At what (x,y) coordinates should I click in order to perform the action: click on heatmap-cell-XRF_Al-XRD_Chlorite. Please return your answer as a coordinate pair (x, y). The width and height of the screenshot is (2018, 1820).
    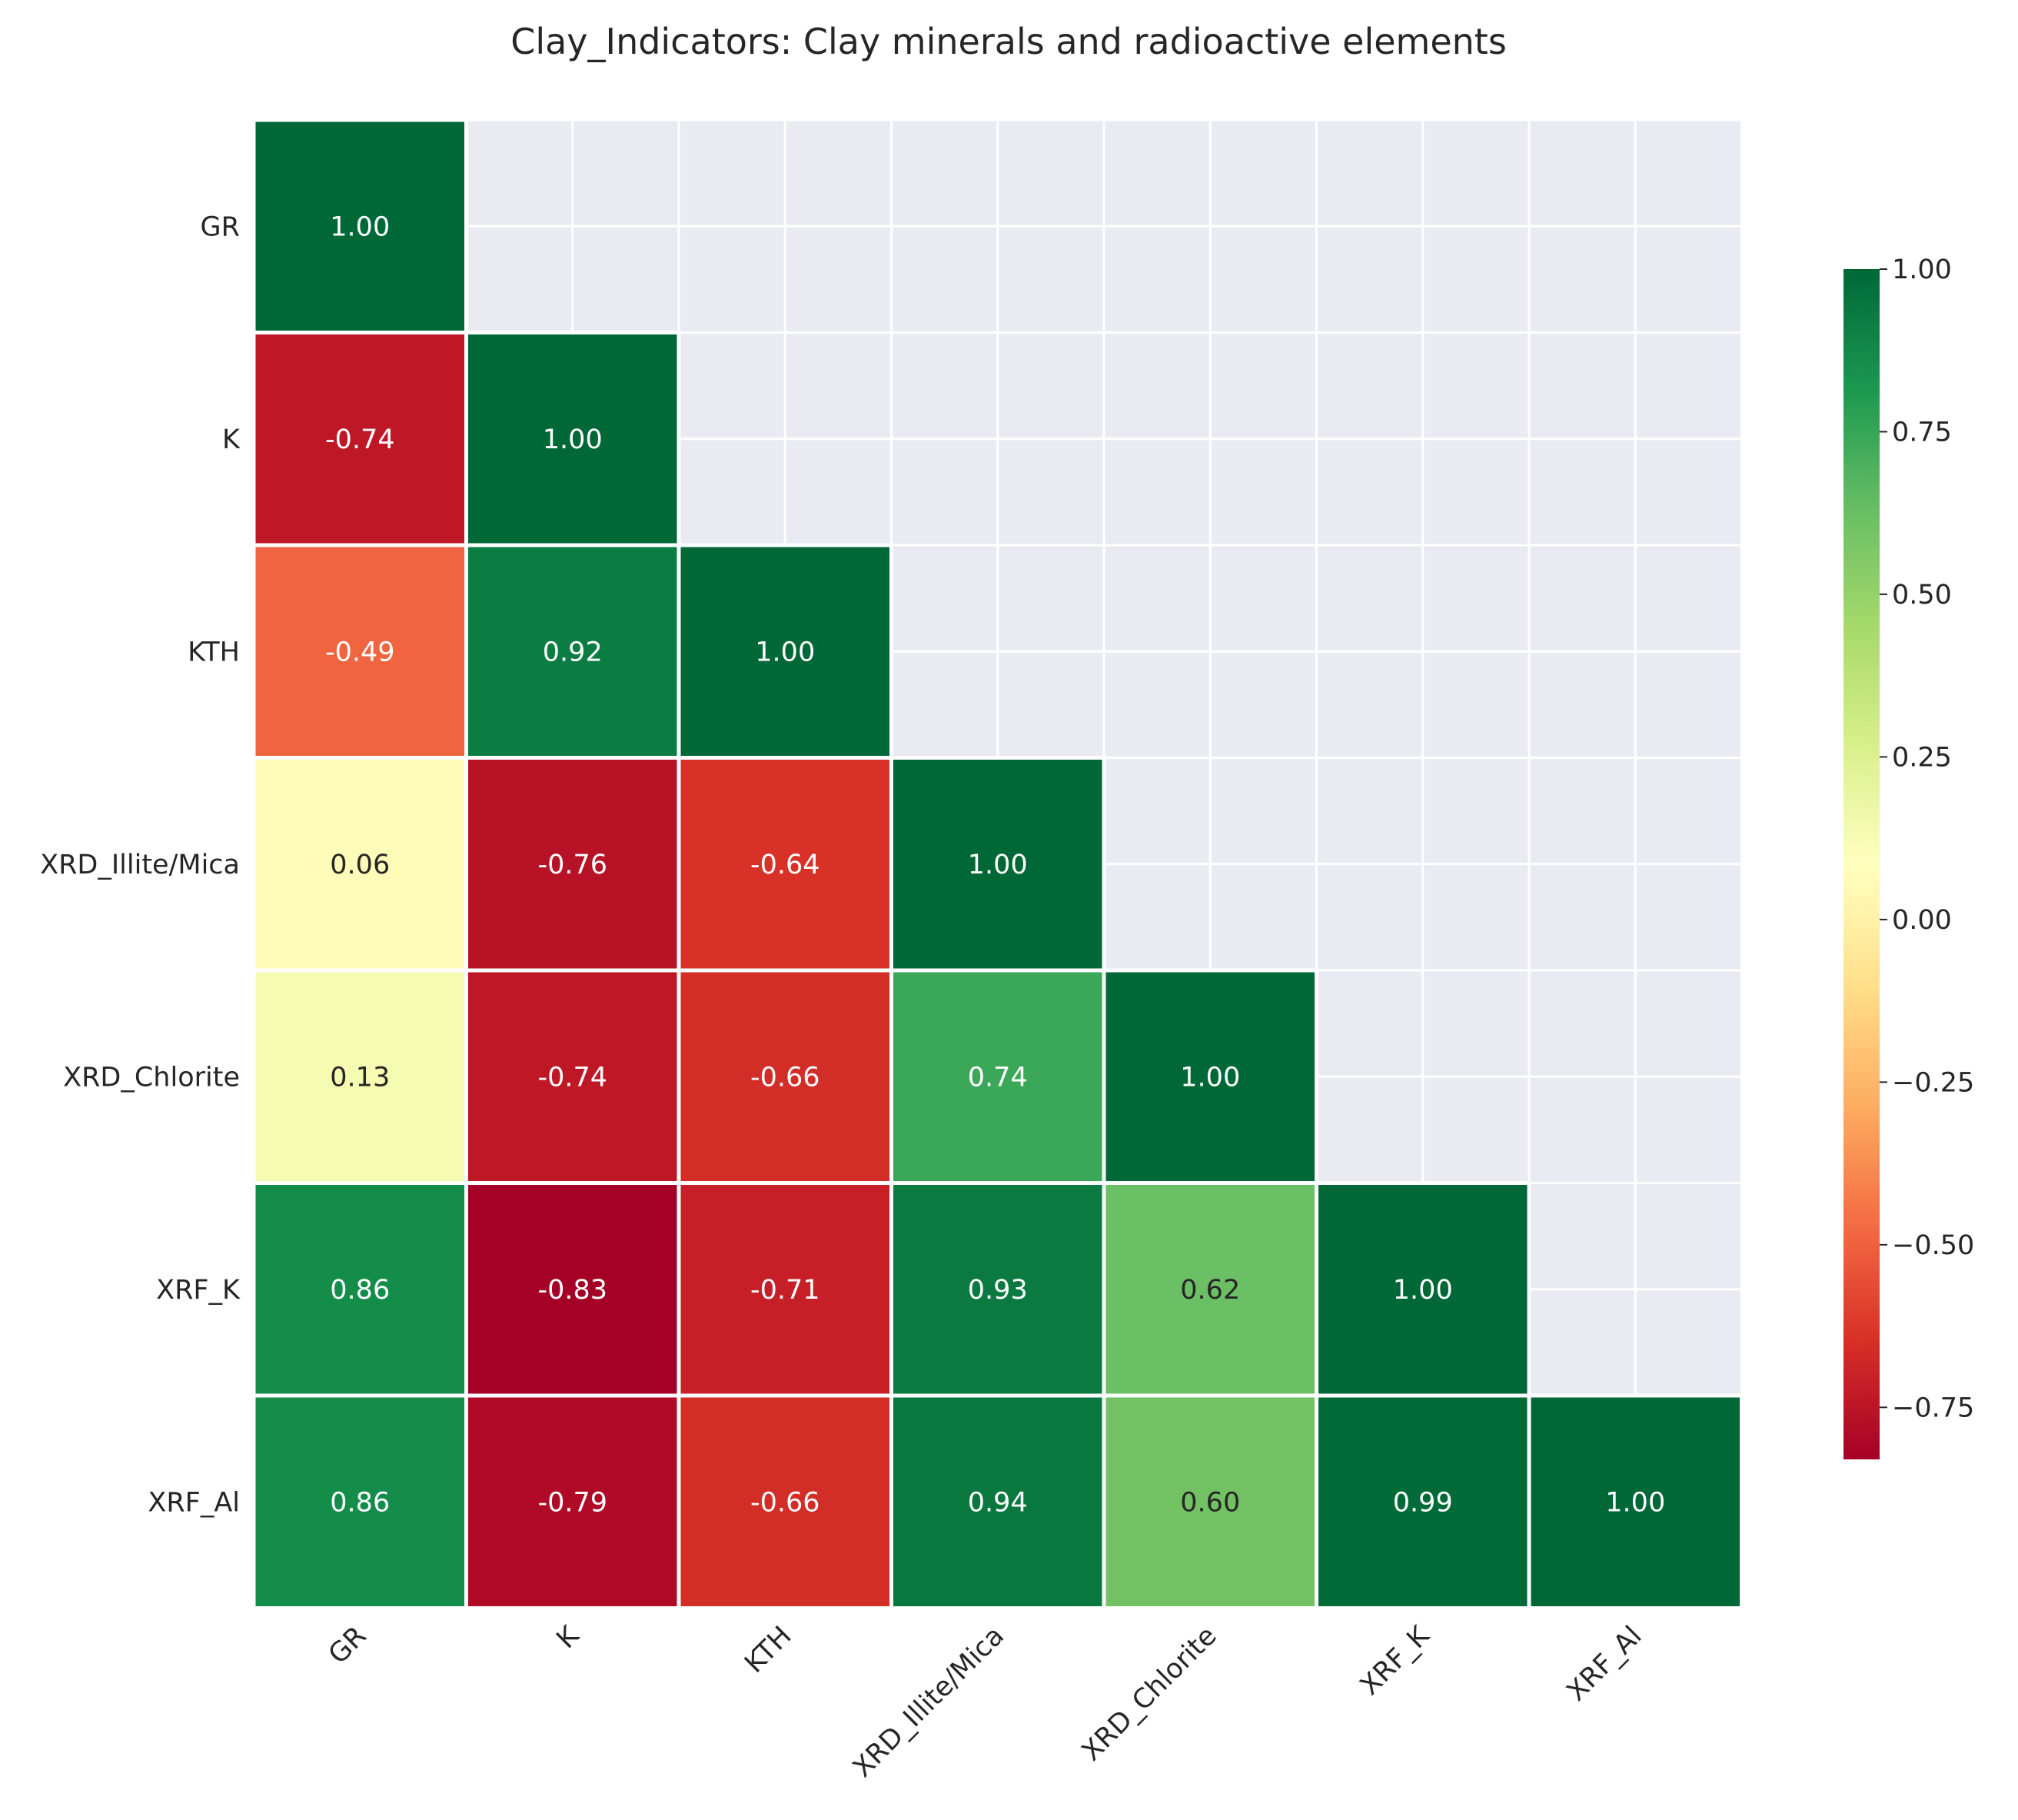
    Looking at the image, I should click on (1210, 1501).